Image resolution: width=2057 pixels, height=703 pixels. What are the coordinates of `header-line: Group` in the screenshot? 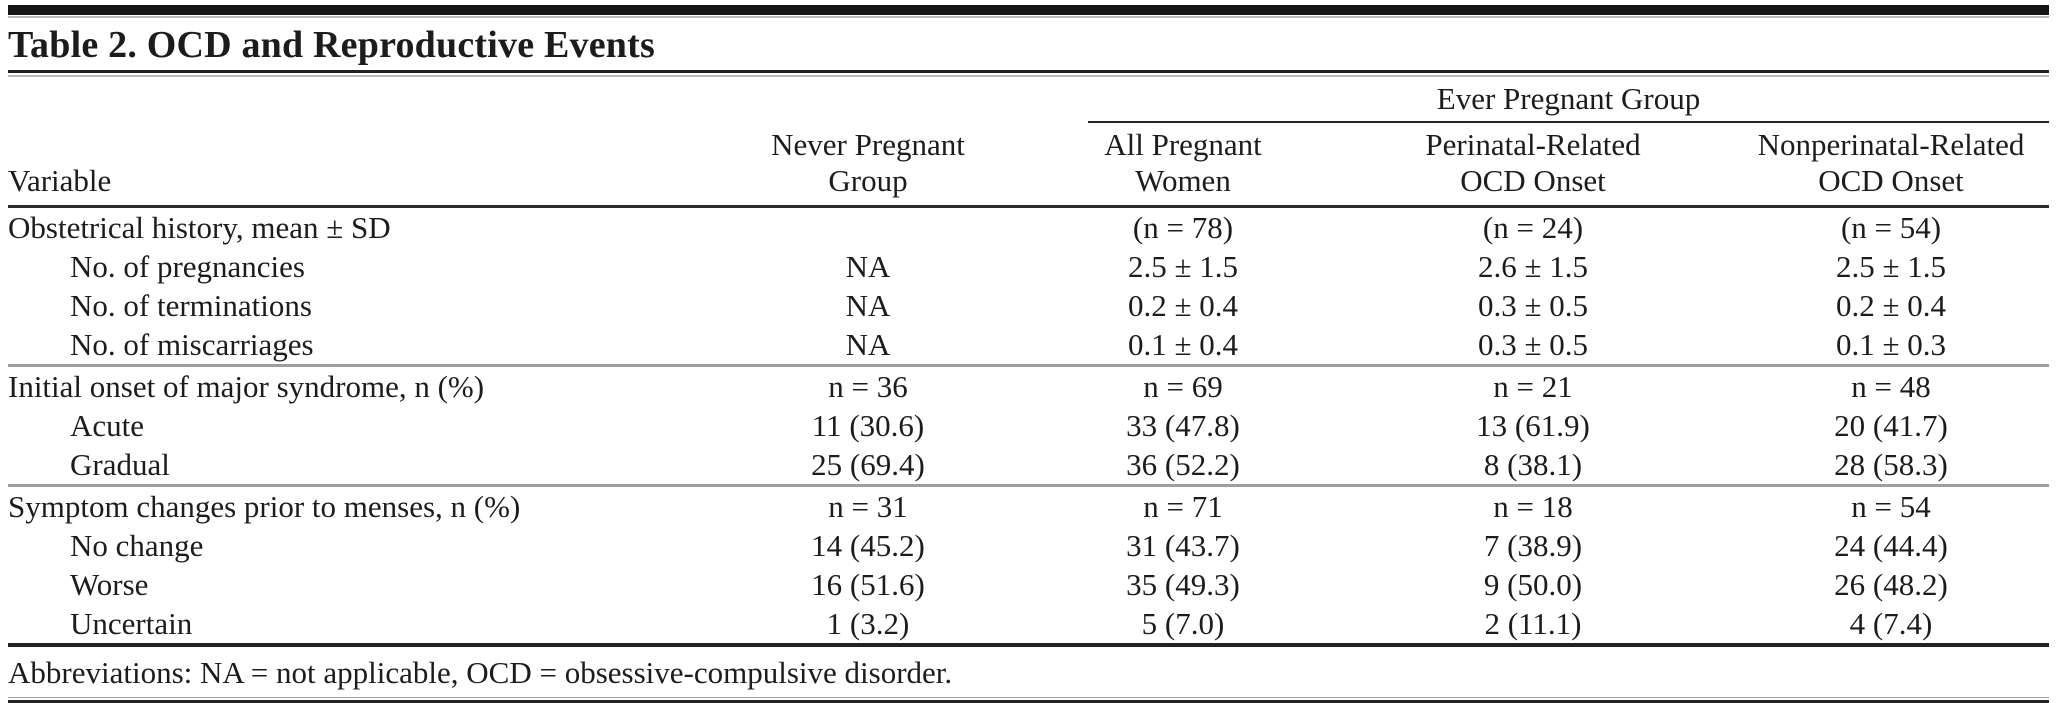 It's located at (868, 180).